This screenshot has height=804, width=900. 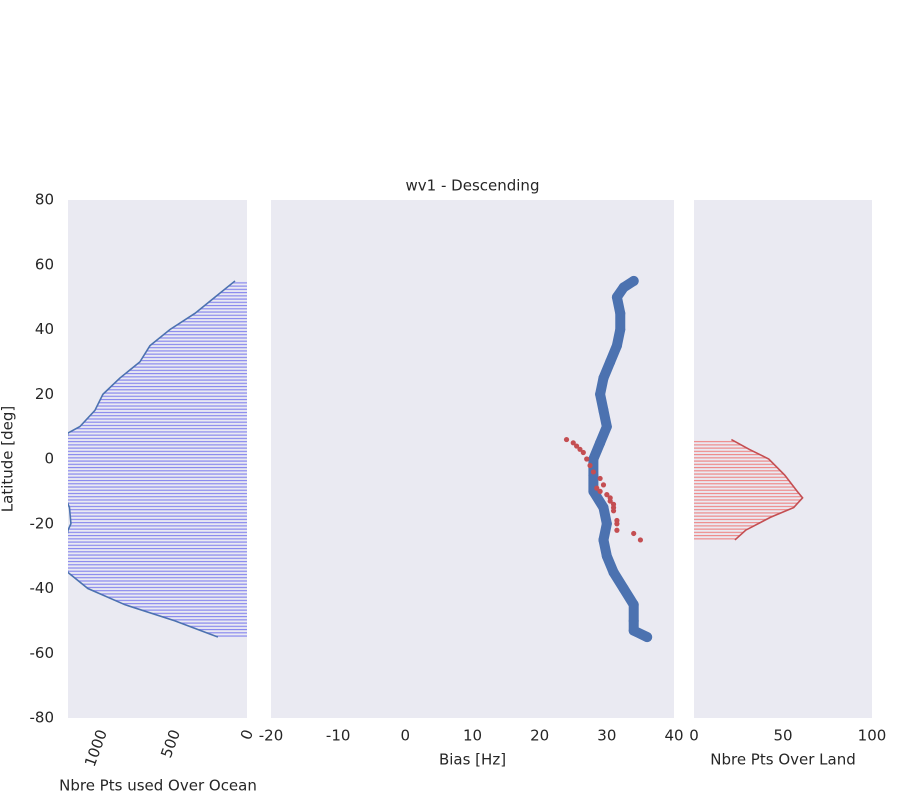 What do you see at coordinates (44, 394) in the screenshot?
I see `y-tick-label: 20` at bounding box center [44, 394].